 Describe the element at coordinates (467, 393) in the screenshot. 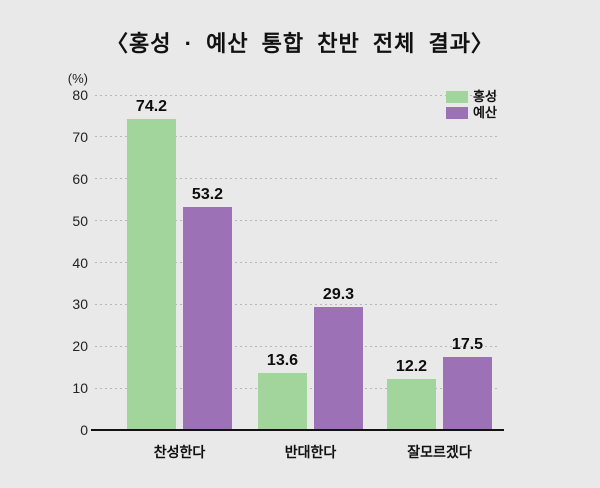

I see `bar-series1-cat2` at that location.